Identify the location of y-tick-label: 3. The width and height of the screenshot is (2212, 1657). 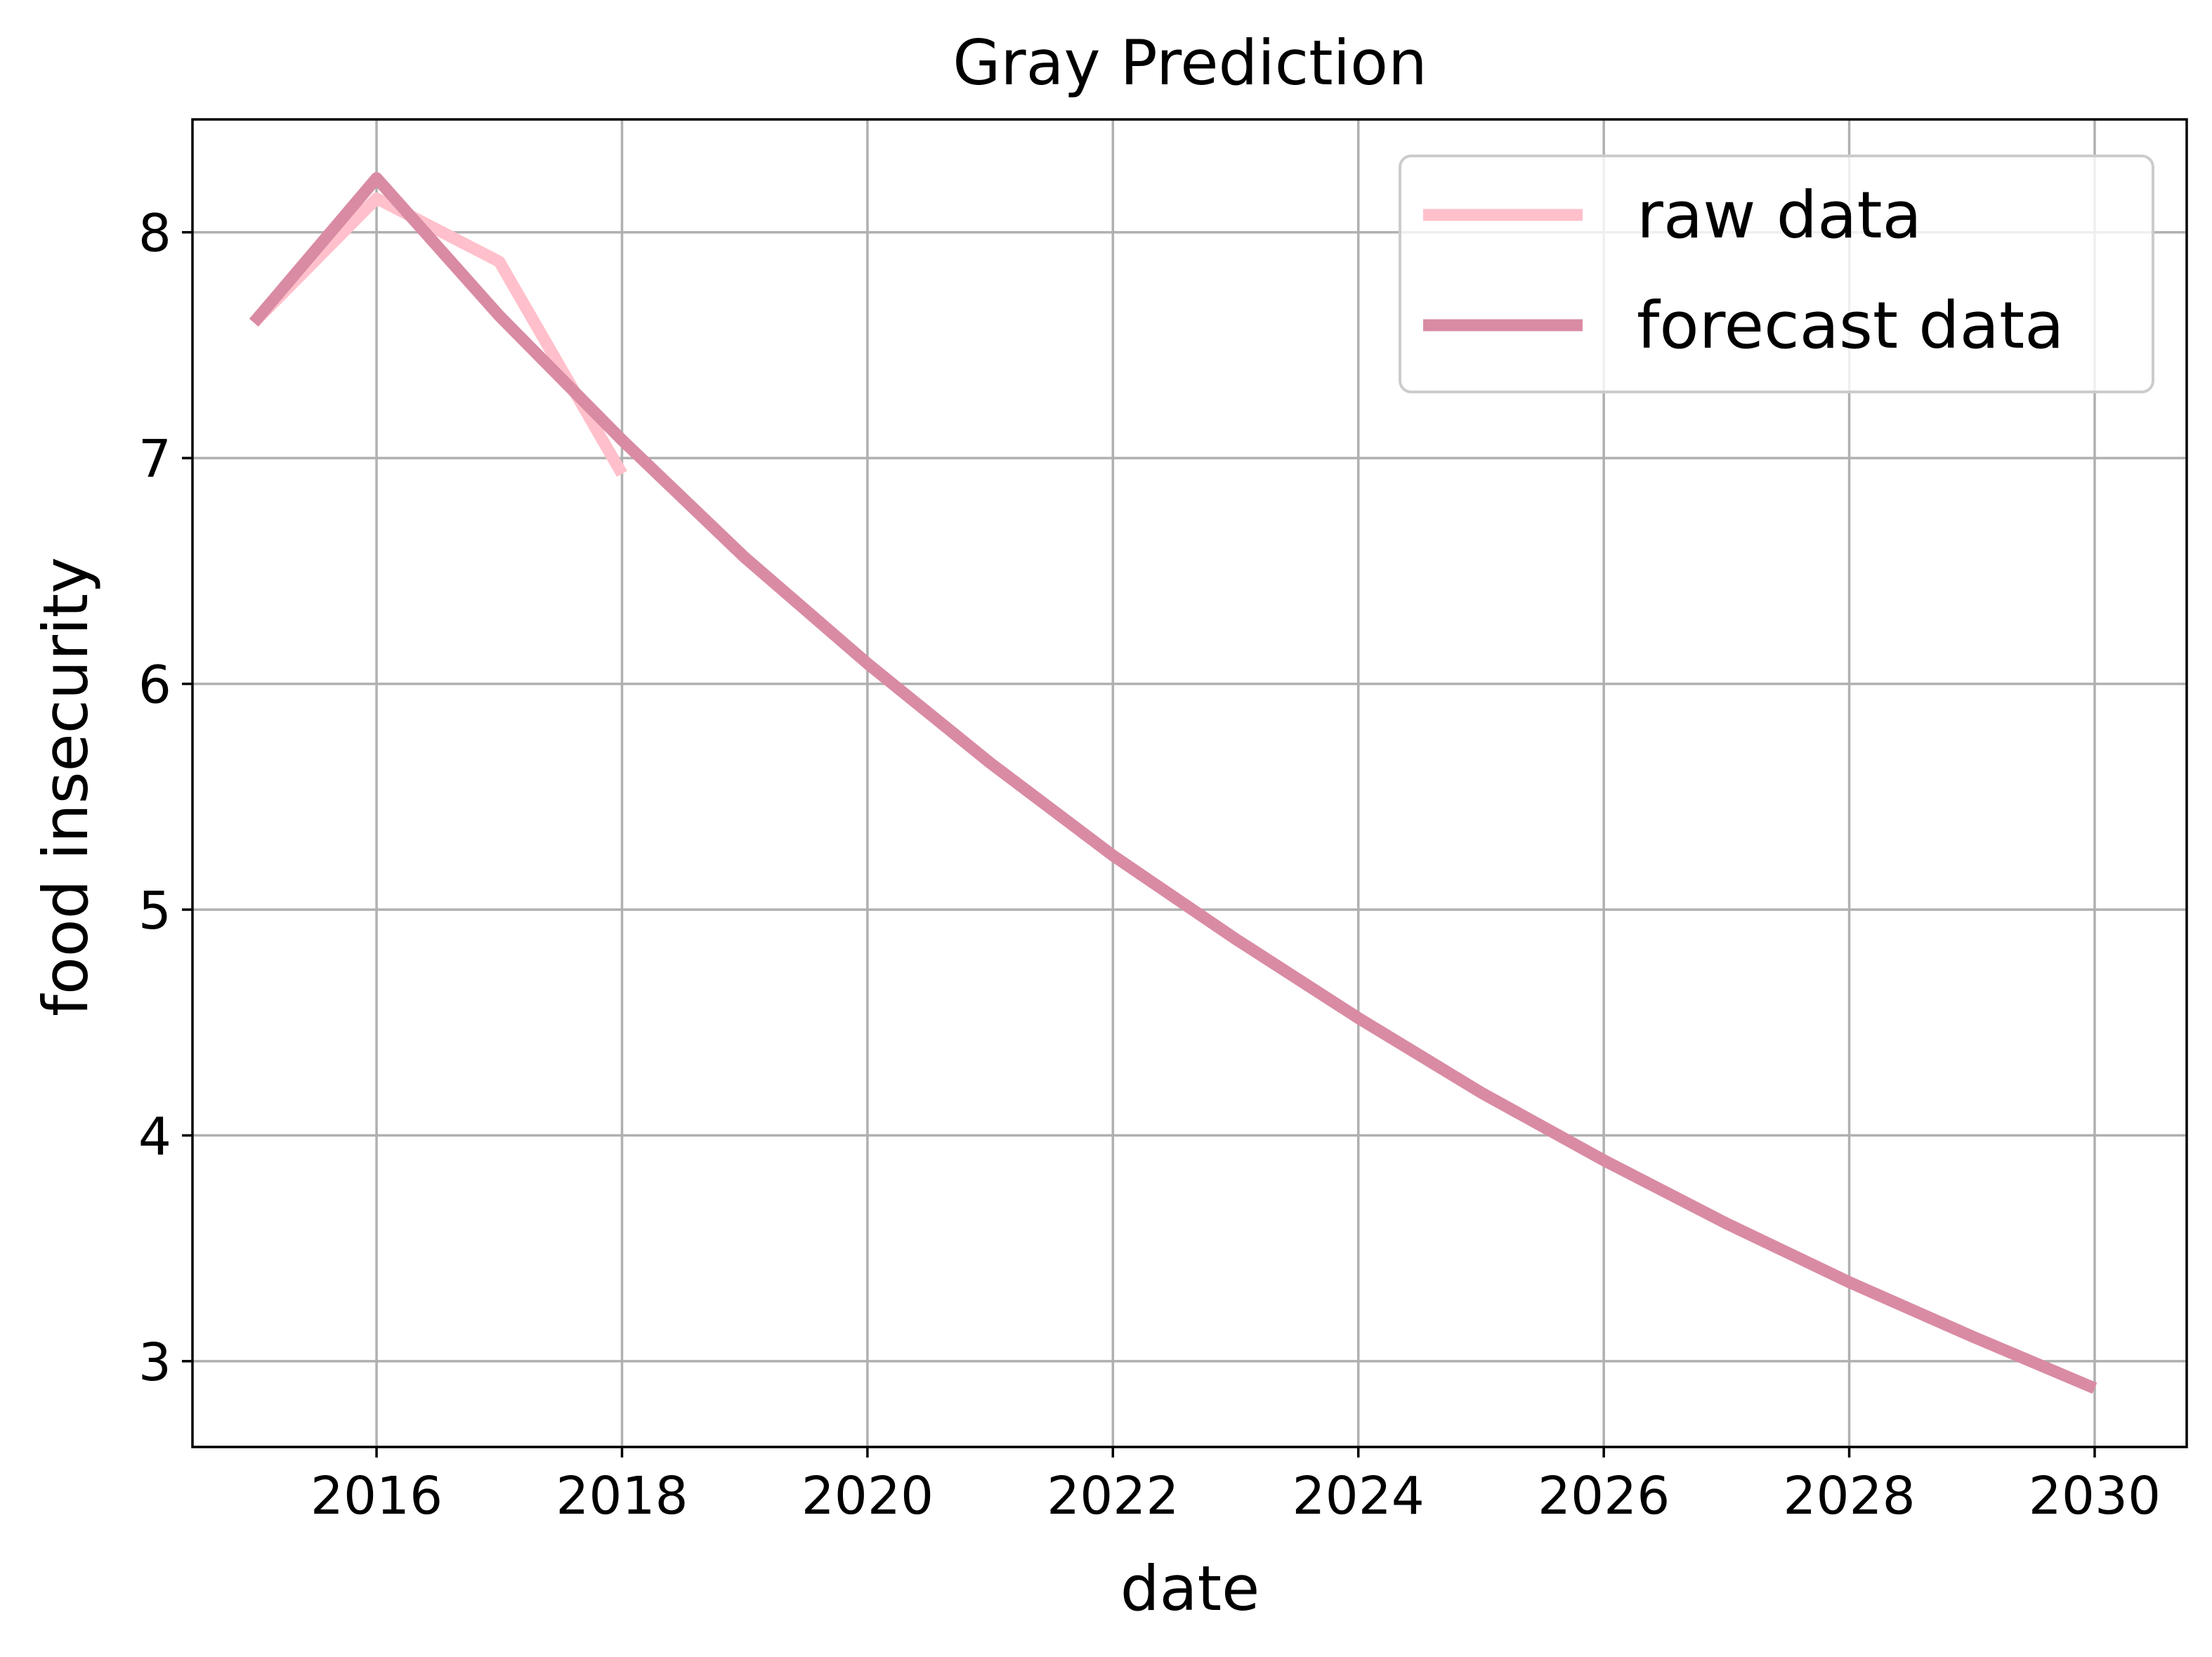
(154, 1362).